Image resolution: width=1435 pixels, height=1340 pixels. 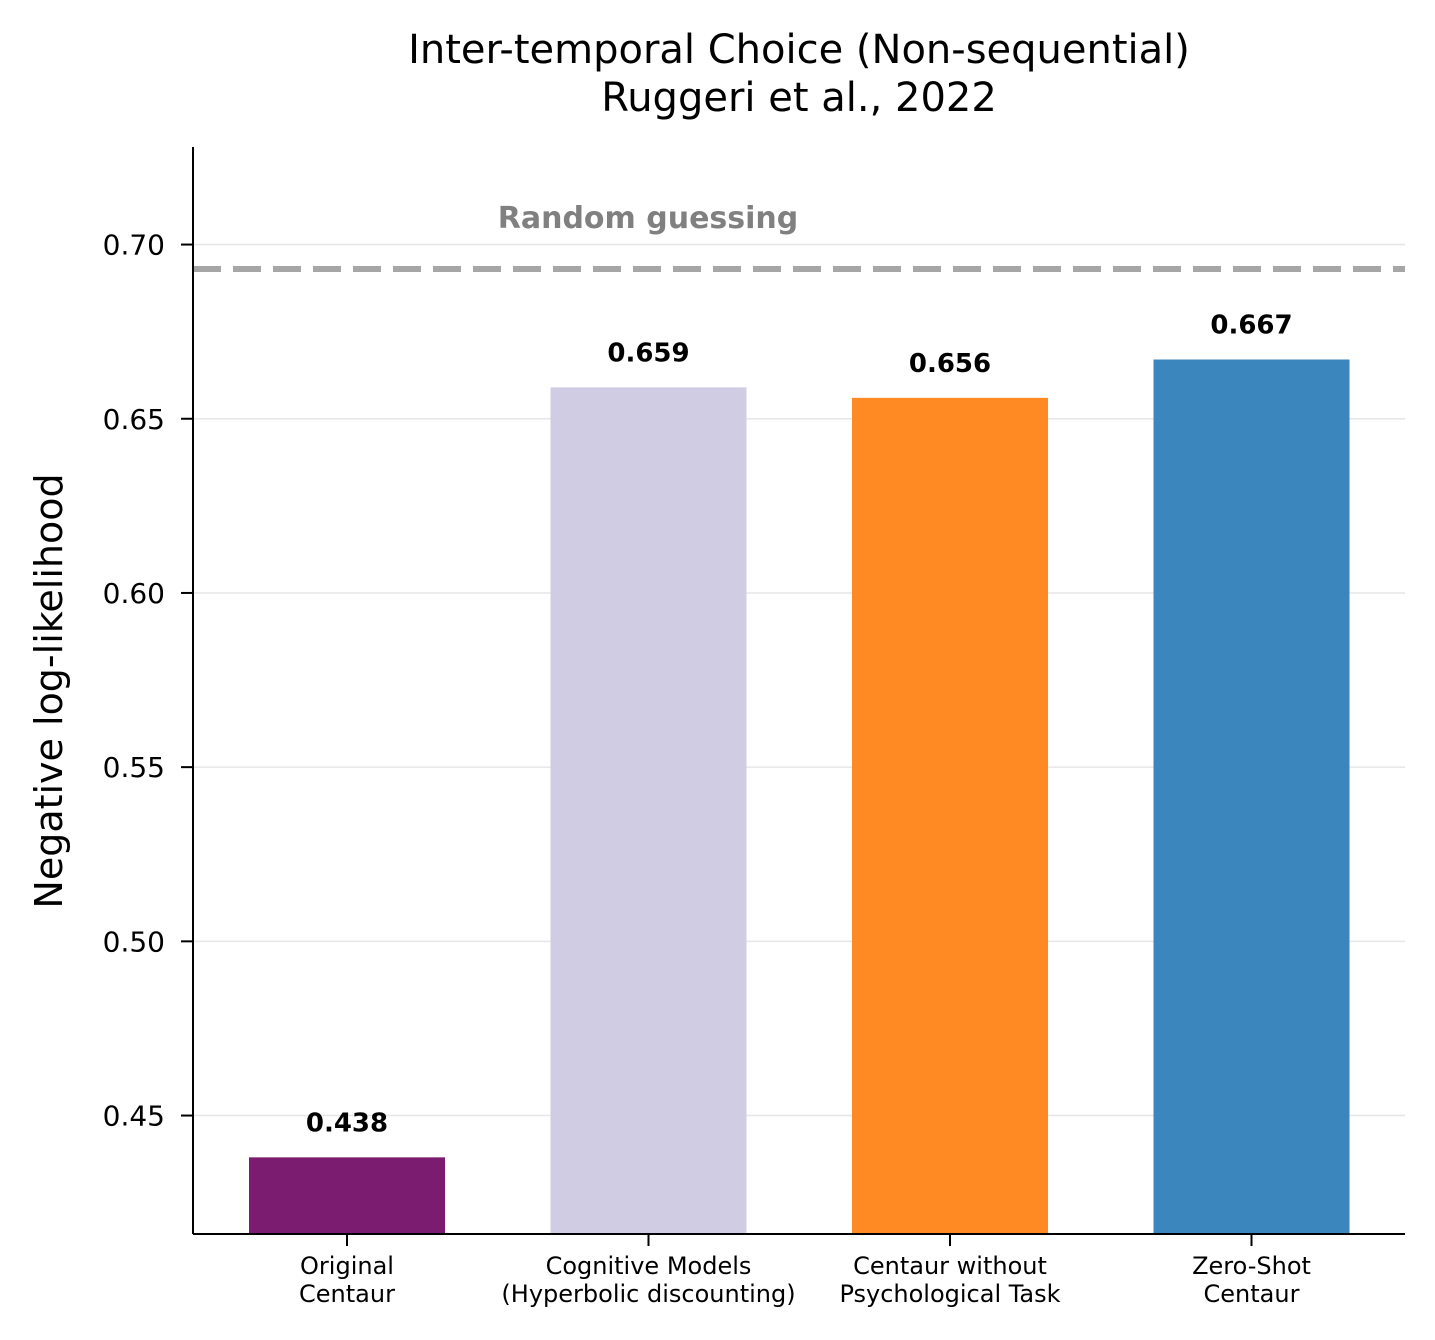 I want to click on chart-title-line: Ruggeri et al., 2022, so click(x=799, y=98).